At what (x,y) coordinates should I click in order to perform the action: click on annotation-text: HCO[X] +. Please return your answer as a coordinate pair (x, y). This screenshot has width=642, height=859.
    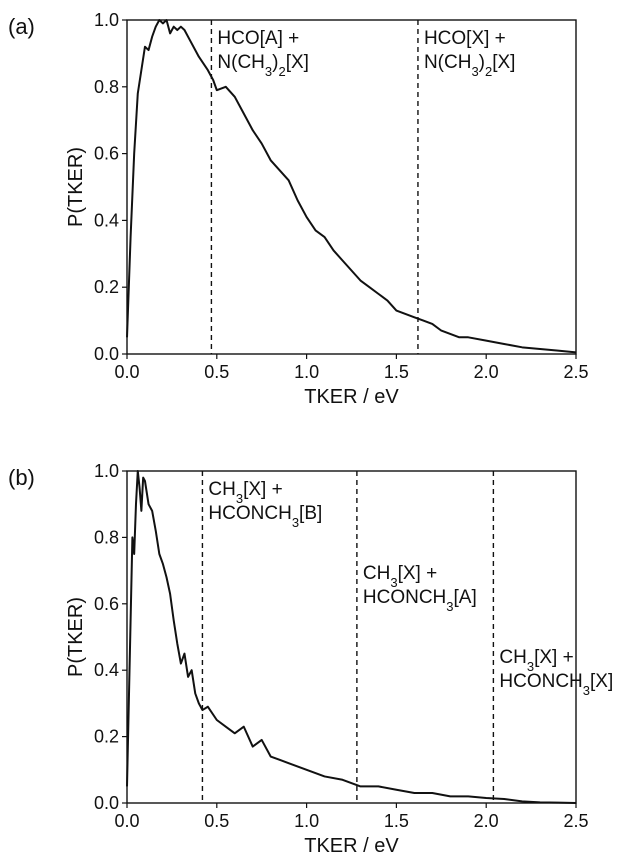
    Looking at the image, I should click on (465, 38).